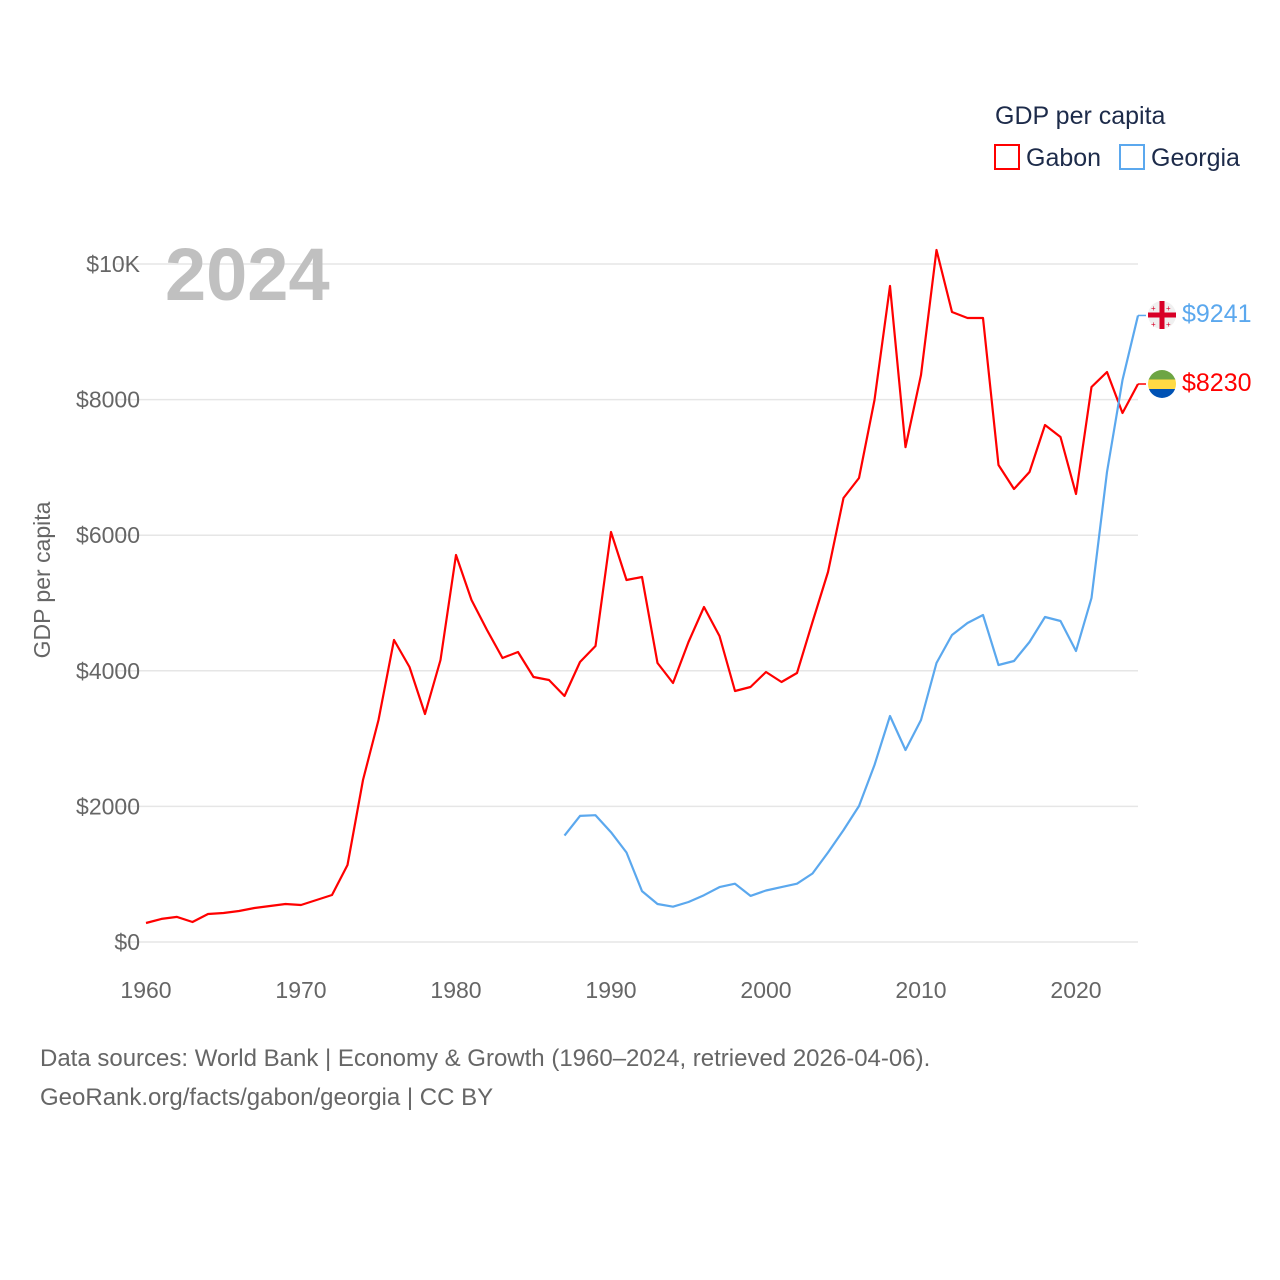  I want to click on x-tick-label: 2010, so click(920, 990).